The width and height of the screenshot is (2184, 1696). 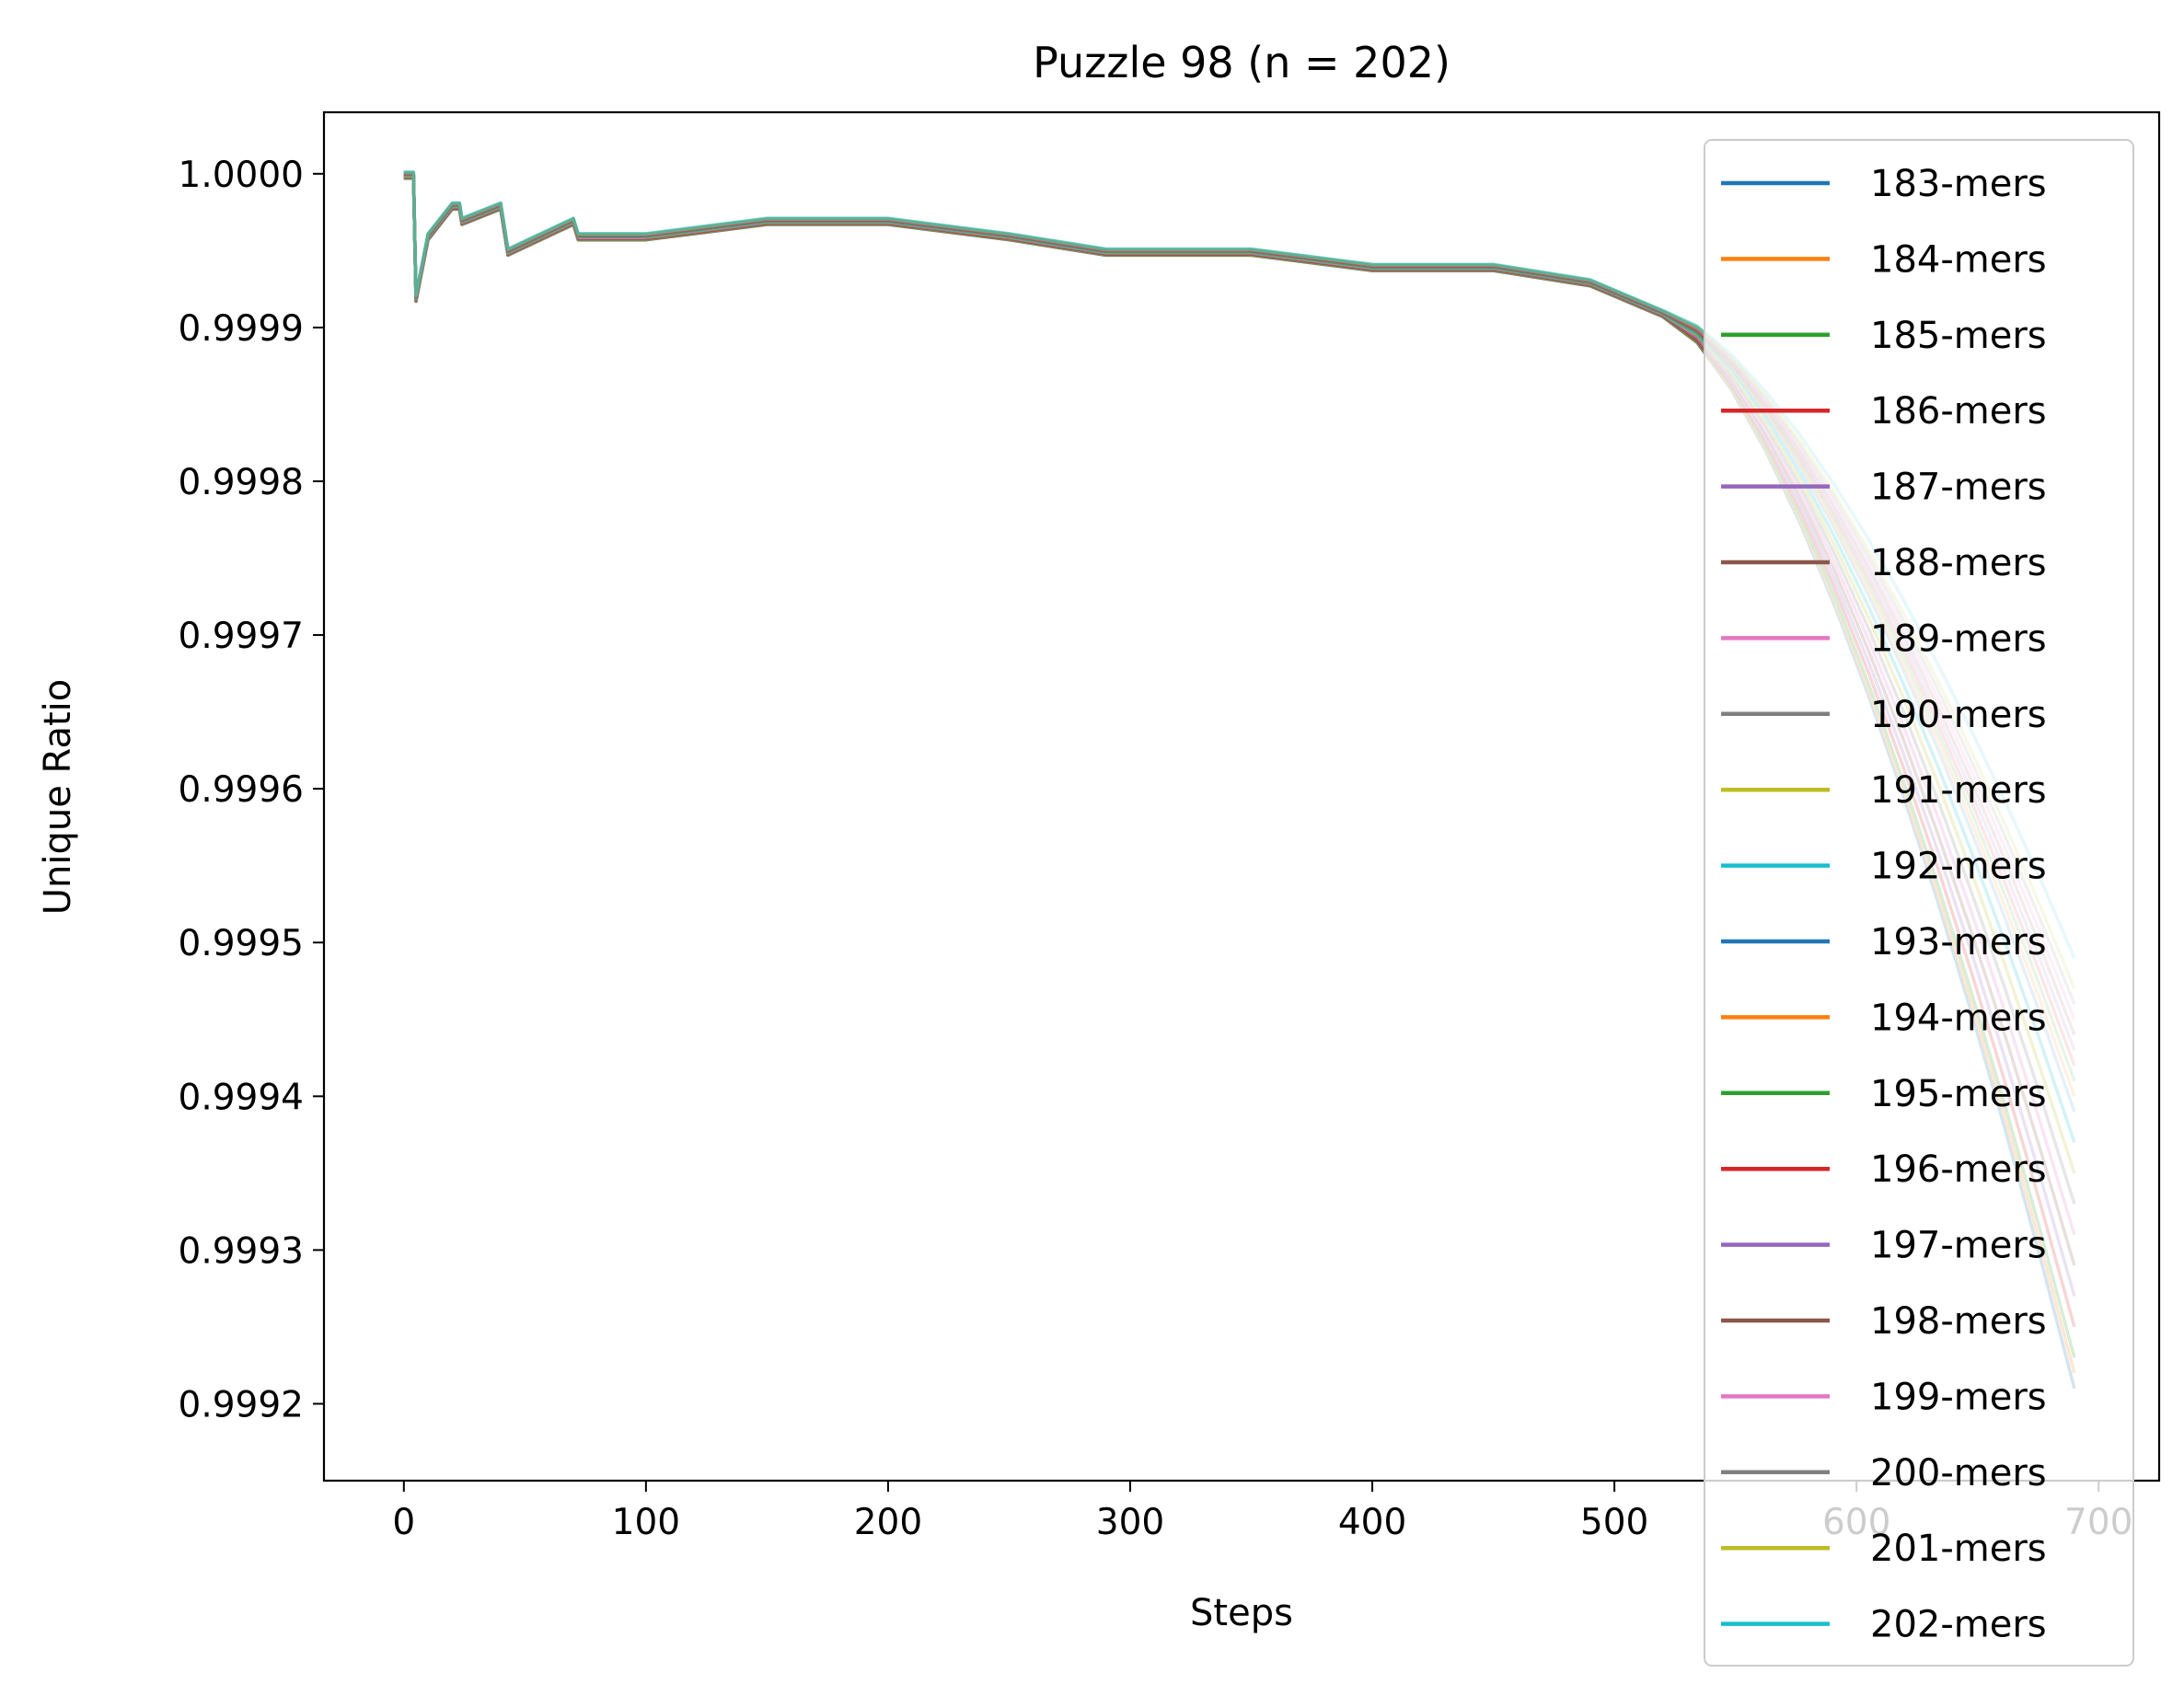 I want to click on legend-label: 194-mers, so click(x=1958, y=1018).